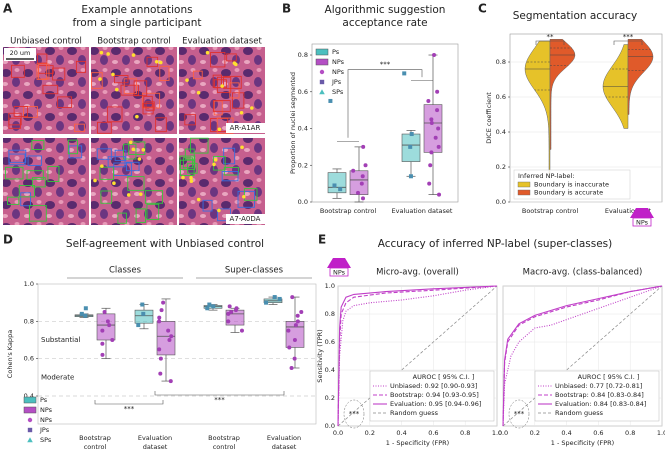 The width and height of the screenshot is (665, 462). What do you see at coordinates (642, 222) in the screenshot?
I see `np-icon-box` at bounding box center [642, 222].